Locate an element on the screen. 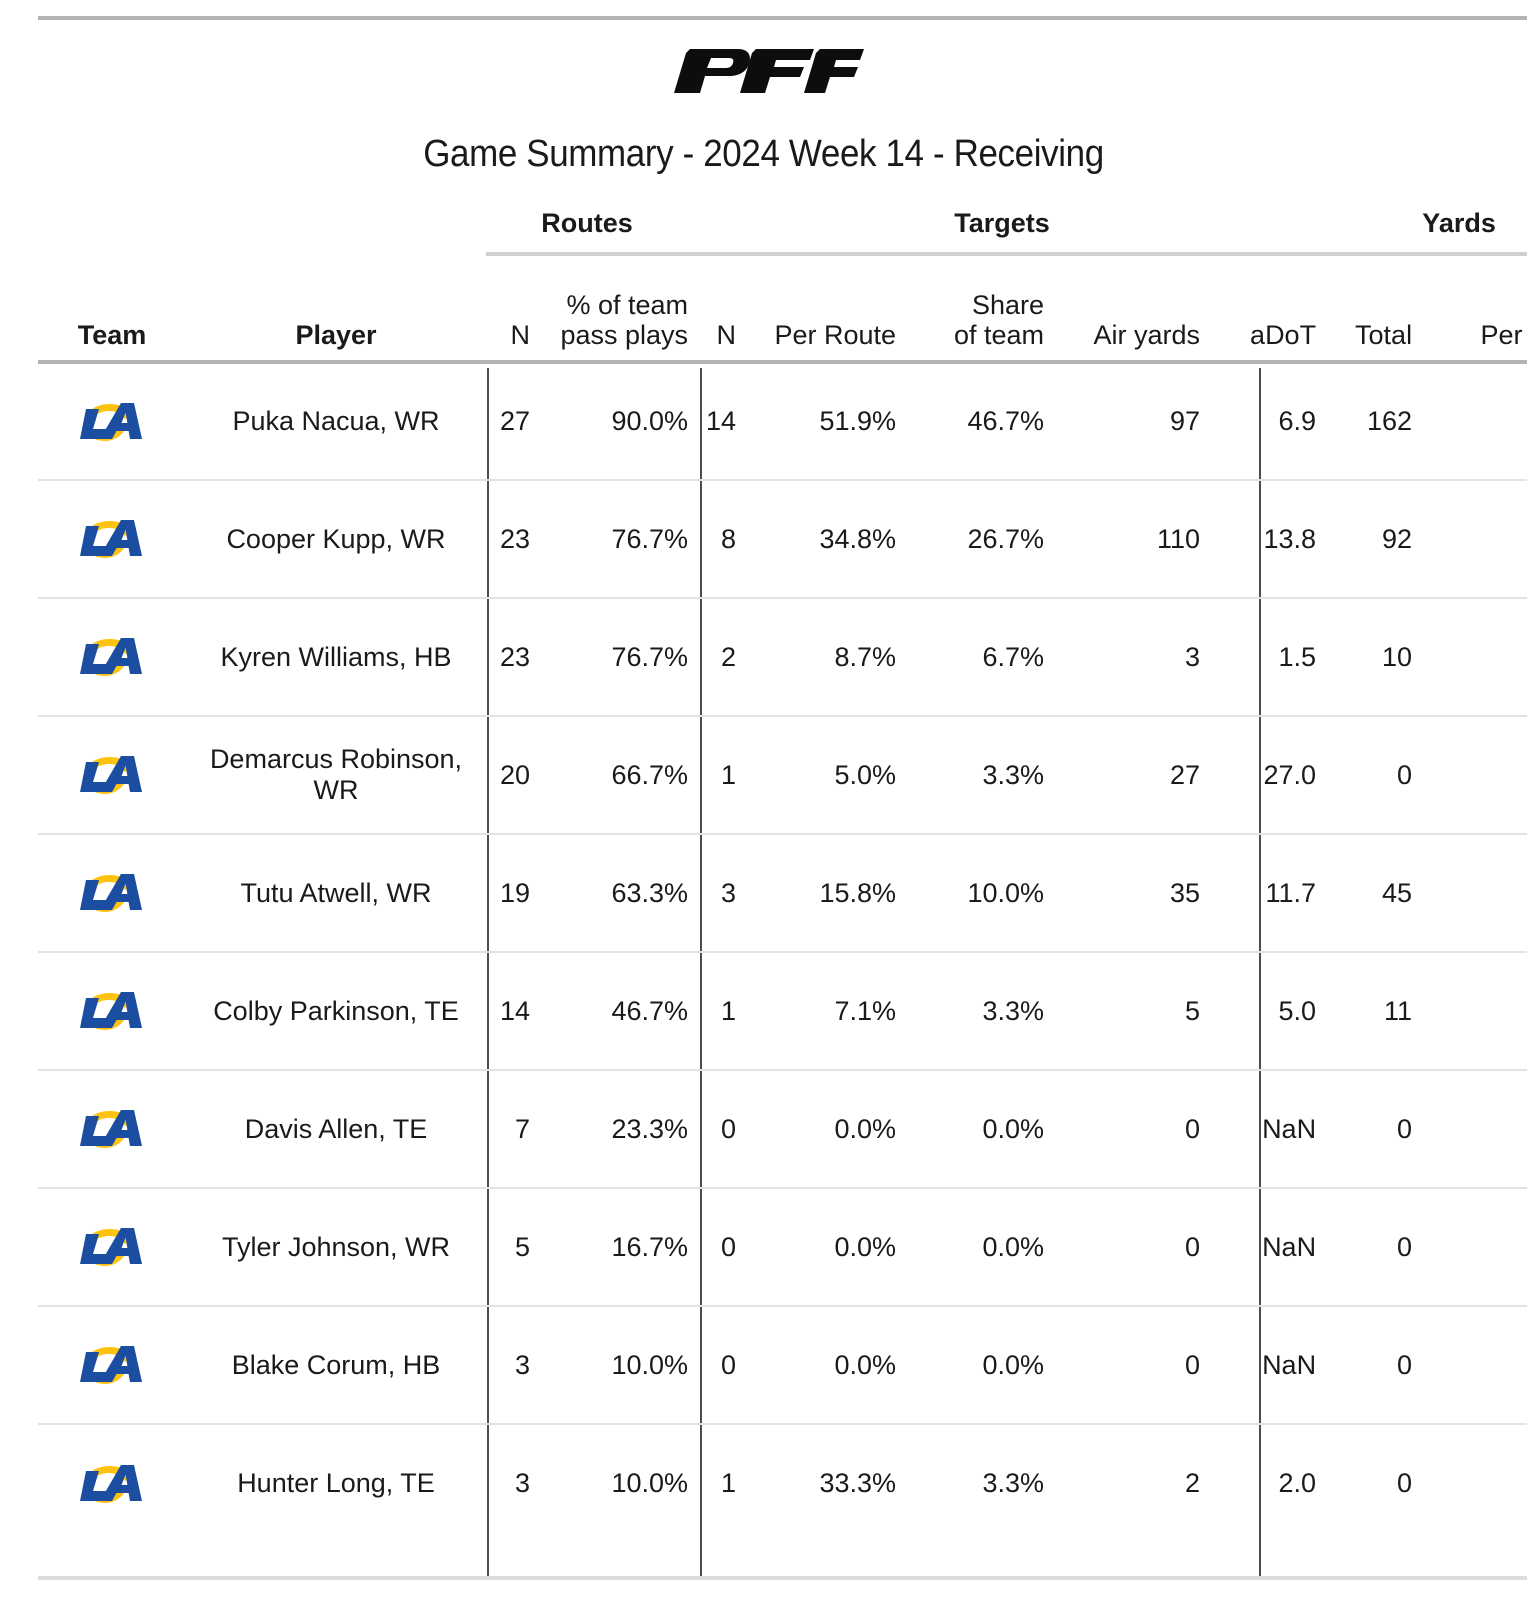  column-header-team: Team is located at coordinates (112, 334).